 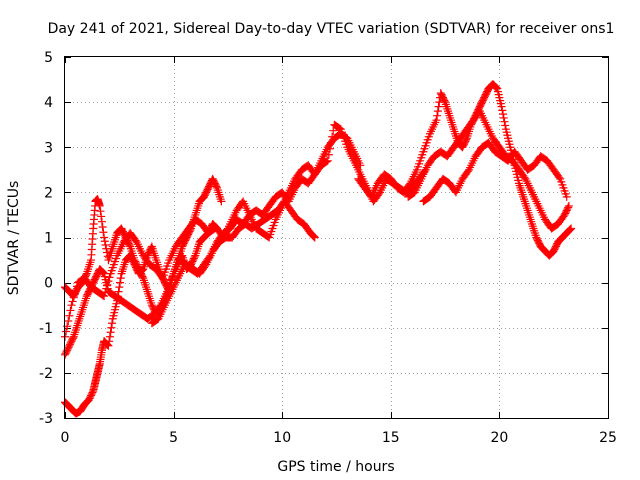 I want to click on y-tick-label: -1, so click(x=46, y=329).